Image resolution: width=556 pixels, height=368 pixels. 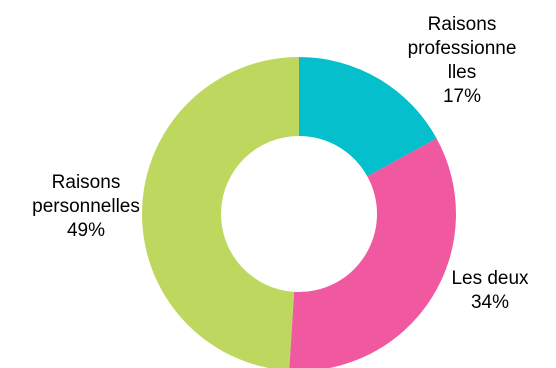 I want to click on slice-name-line: Les deux, so click(x=490, y=278).